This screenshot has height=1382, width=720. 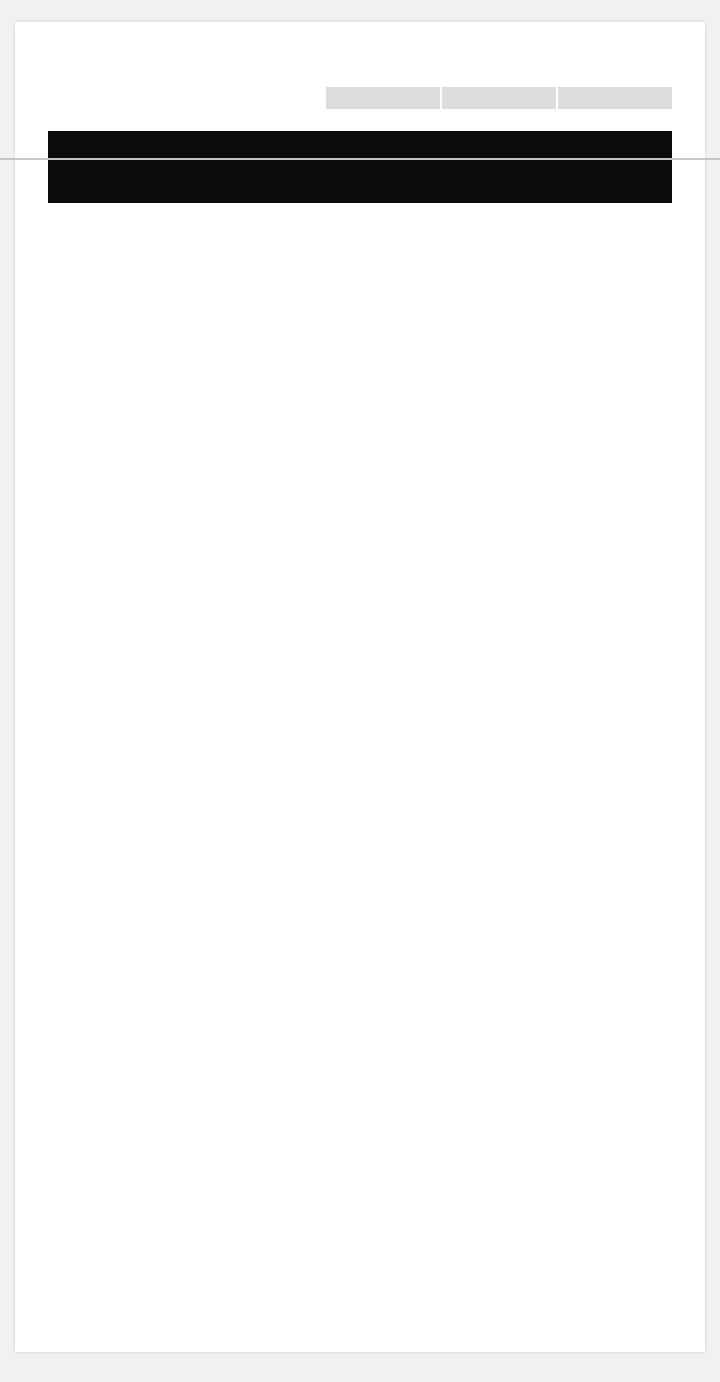 What do you see at coordinates (189, 98) in the screenshot?
I see `year-header-spacer` at bounding box center [189, 98].